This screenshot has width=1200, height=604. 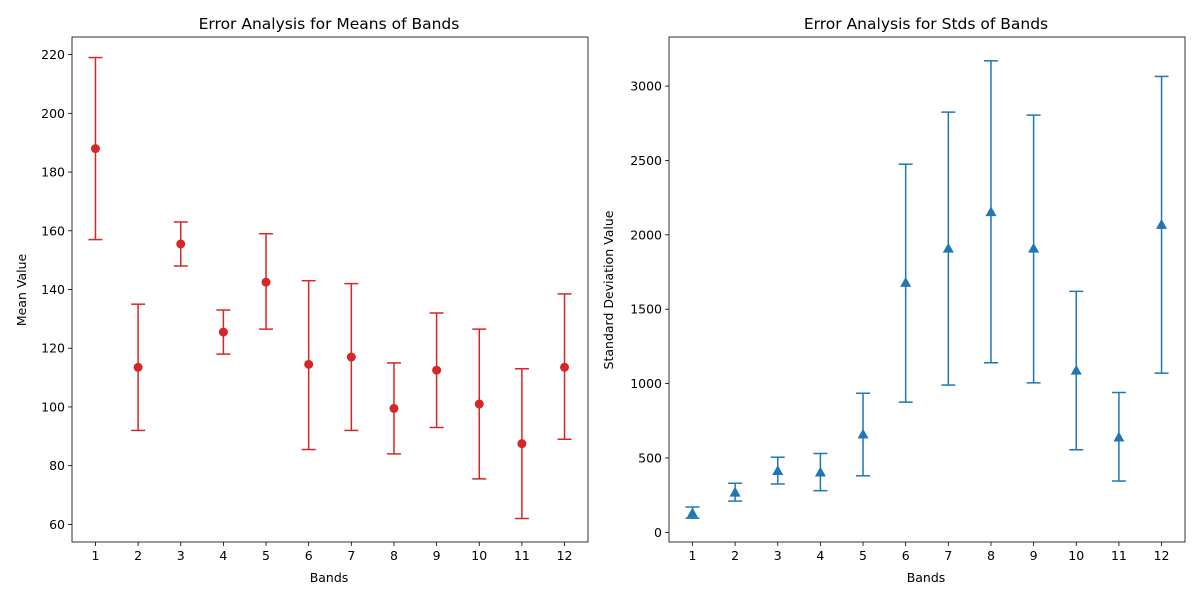 I want to click on stds-y-axis-label: Standard Deviation Value, so click(x=608, y=289).